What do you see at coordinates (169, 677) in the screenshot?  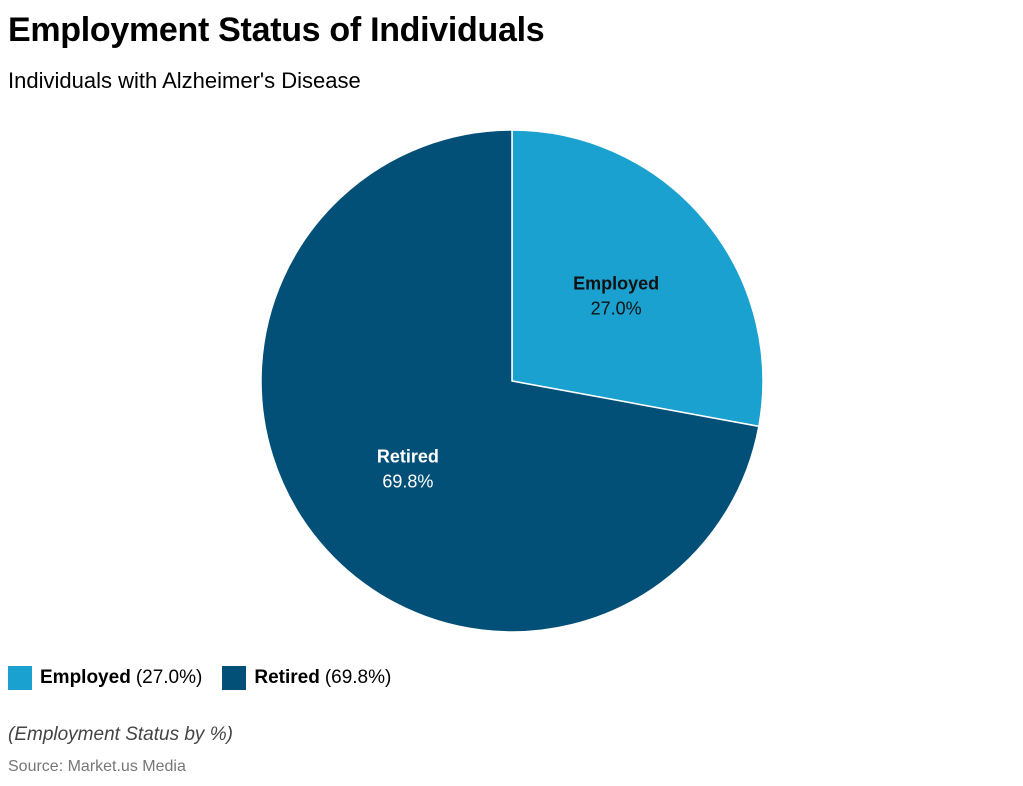 I see `legend-value-employed: (27.0%)` at bounding box center [169, 677].